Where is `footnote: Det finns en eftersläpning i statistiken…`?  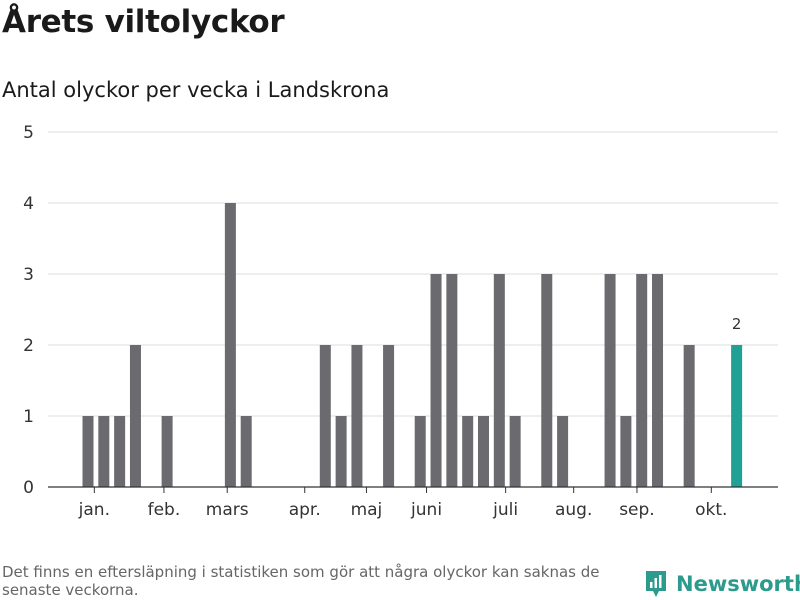
footnote: Det finns en eftersläpning i statistiken… is located at coordinates (301, 581).